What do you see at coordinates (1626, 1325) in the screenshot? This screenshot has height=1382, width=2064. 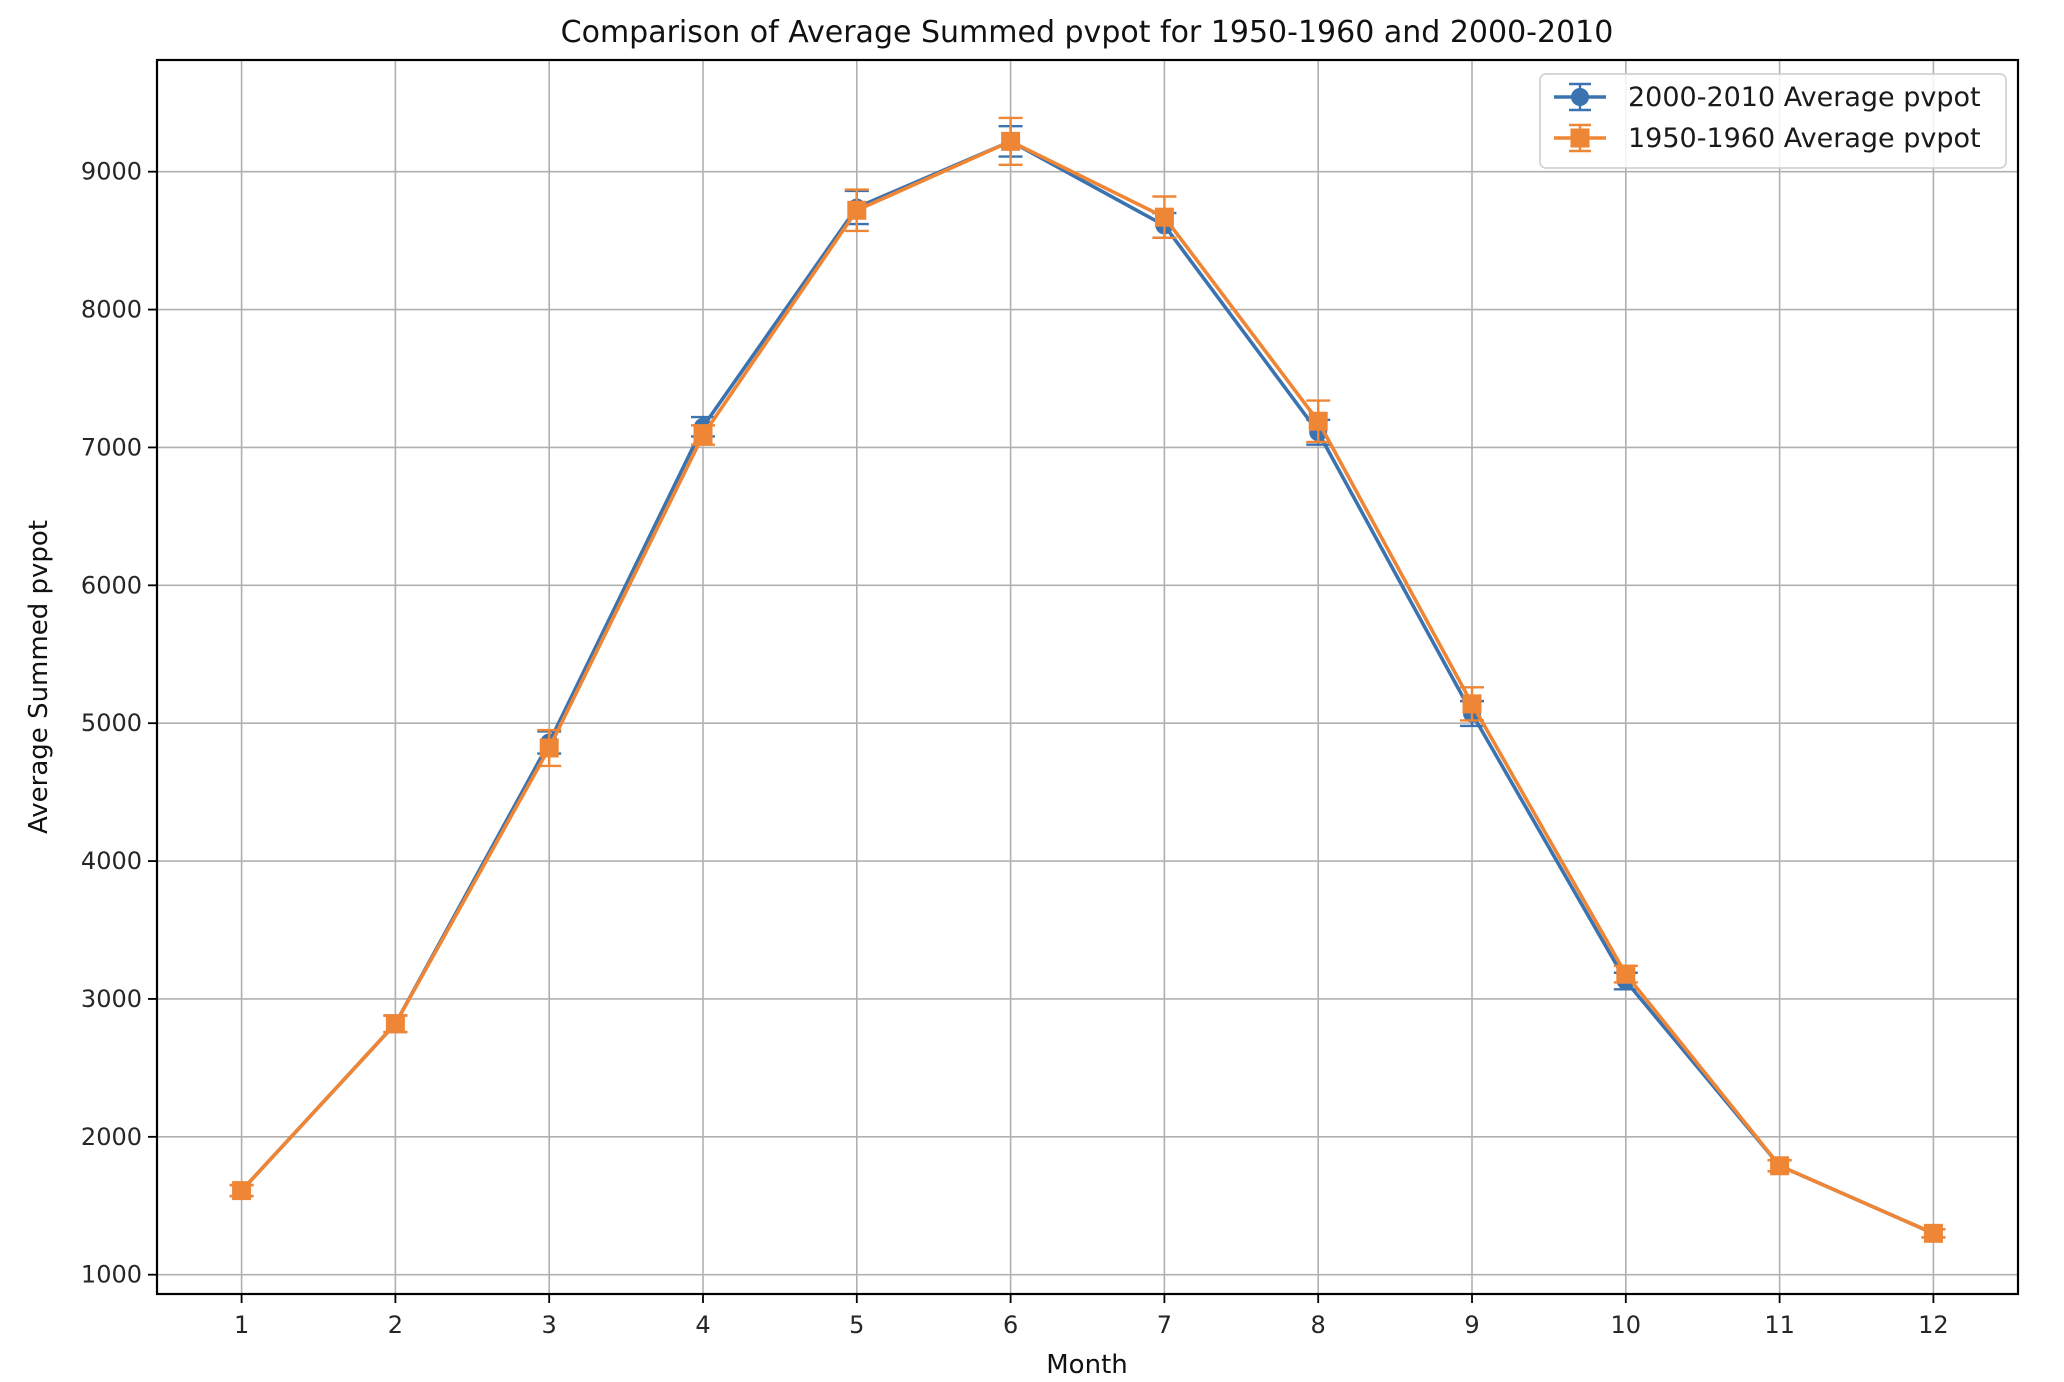 I see `x-tick-label: 10` at bounding box center [1626, 1325].